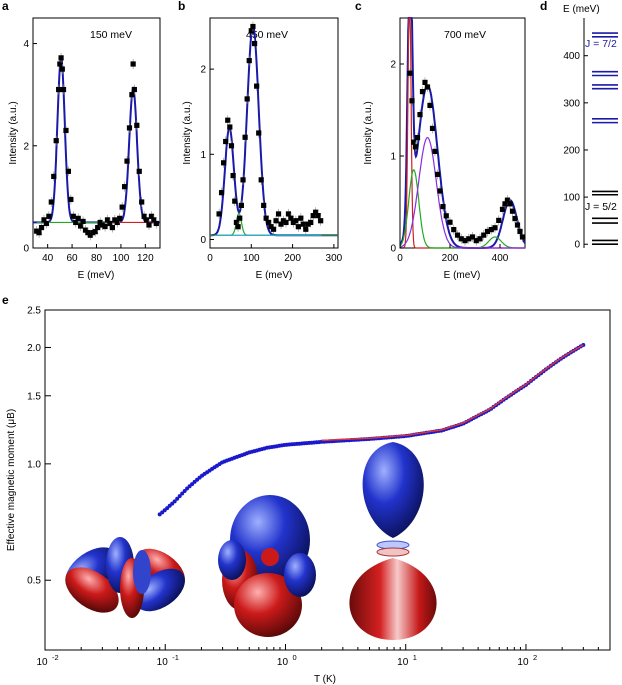  I want to click on annotation-b: 450 meV, so click(267, 35).